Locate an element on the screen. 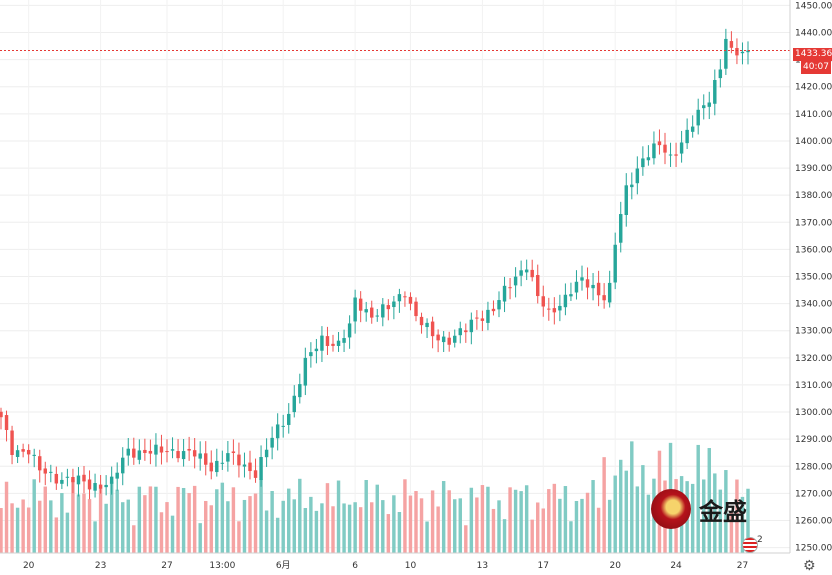 Image resolution: width=832 pixels, height=575 pixels. logo-text: 金盛 is located at coordinates (723, 511).